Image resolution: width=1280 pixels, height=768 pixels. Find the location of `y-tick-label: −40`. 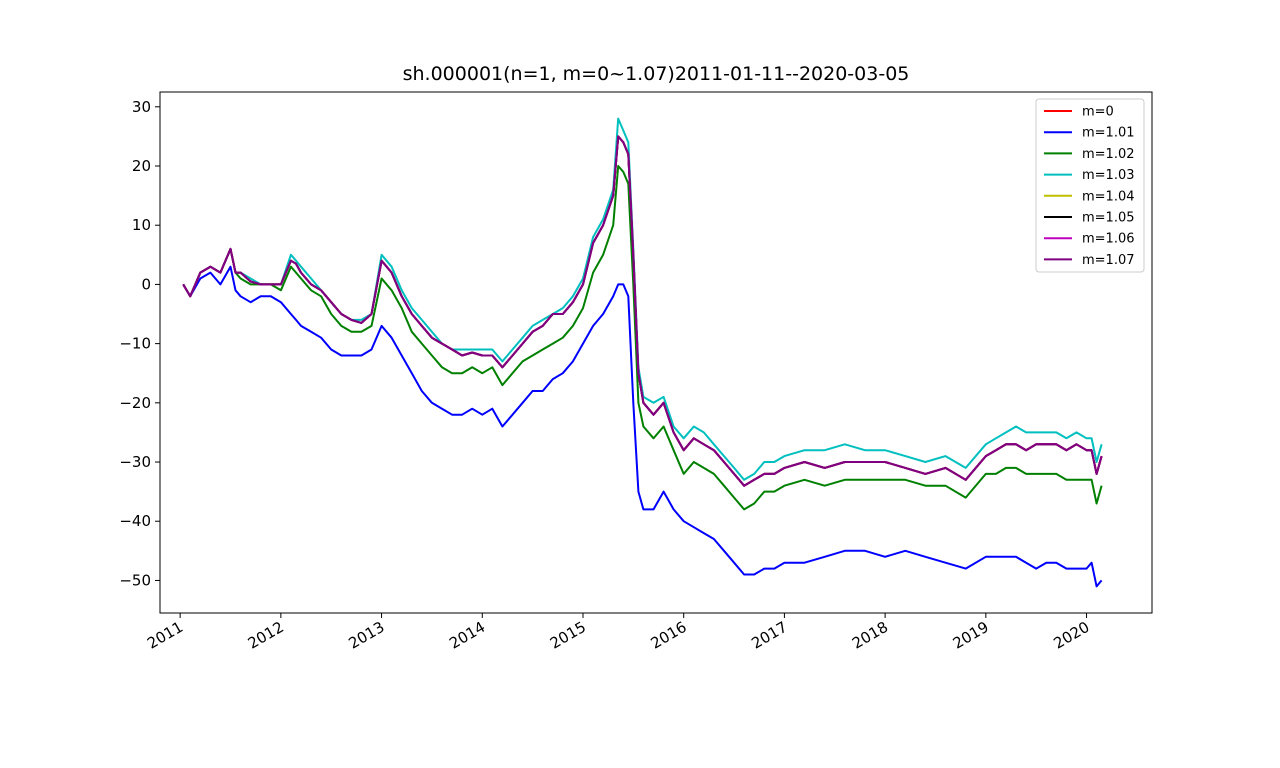

y-tick-label: −40 is located at coordinates (135, 521).